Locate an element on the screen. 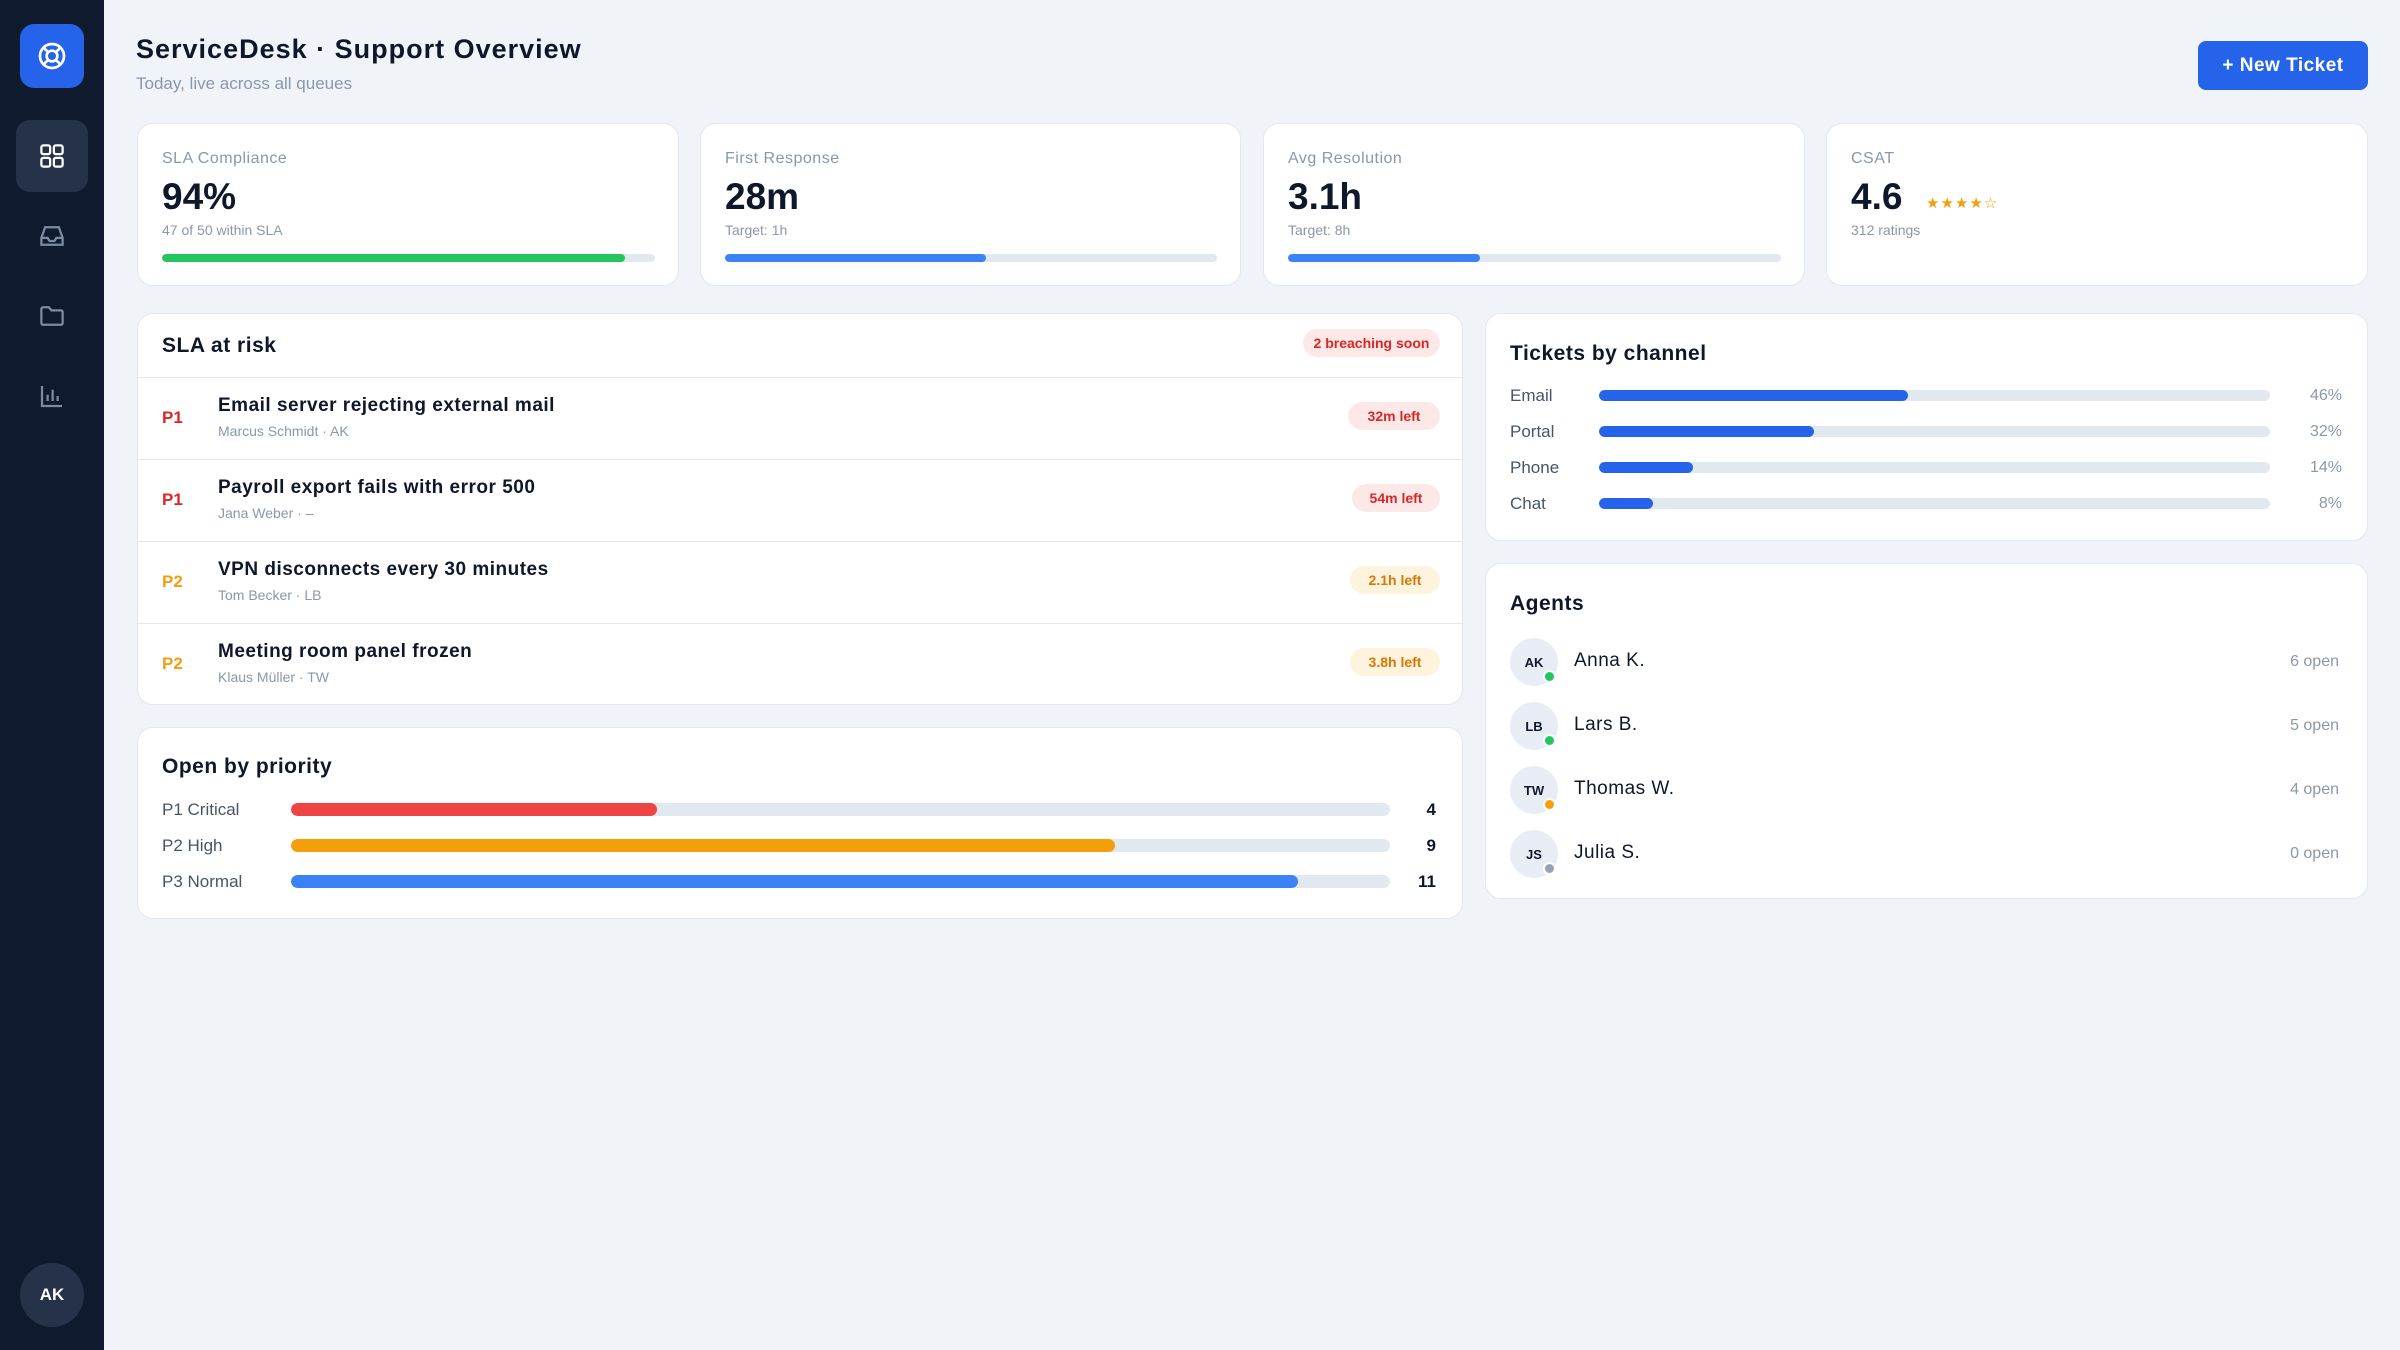  agent-open-count: 0 open is located at coordinates (2314, 853).